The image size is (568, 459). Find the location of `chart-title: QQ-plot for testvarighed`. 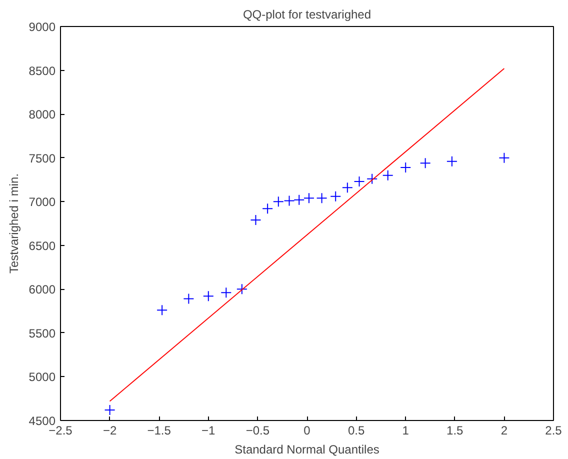

chart-title: QQ-plot for testvarighed is located at coordinates (307, 15).